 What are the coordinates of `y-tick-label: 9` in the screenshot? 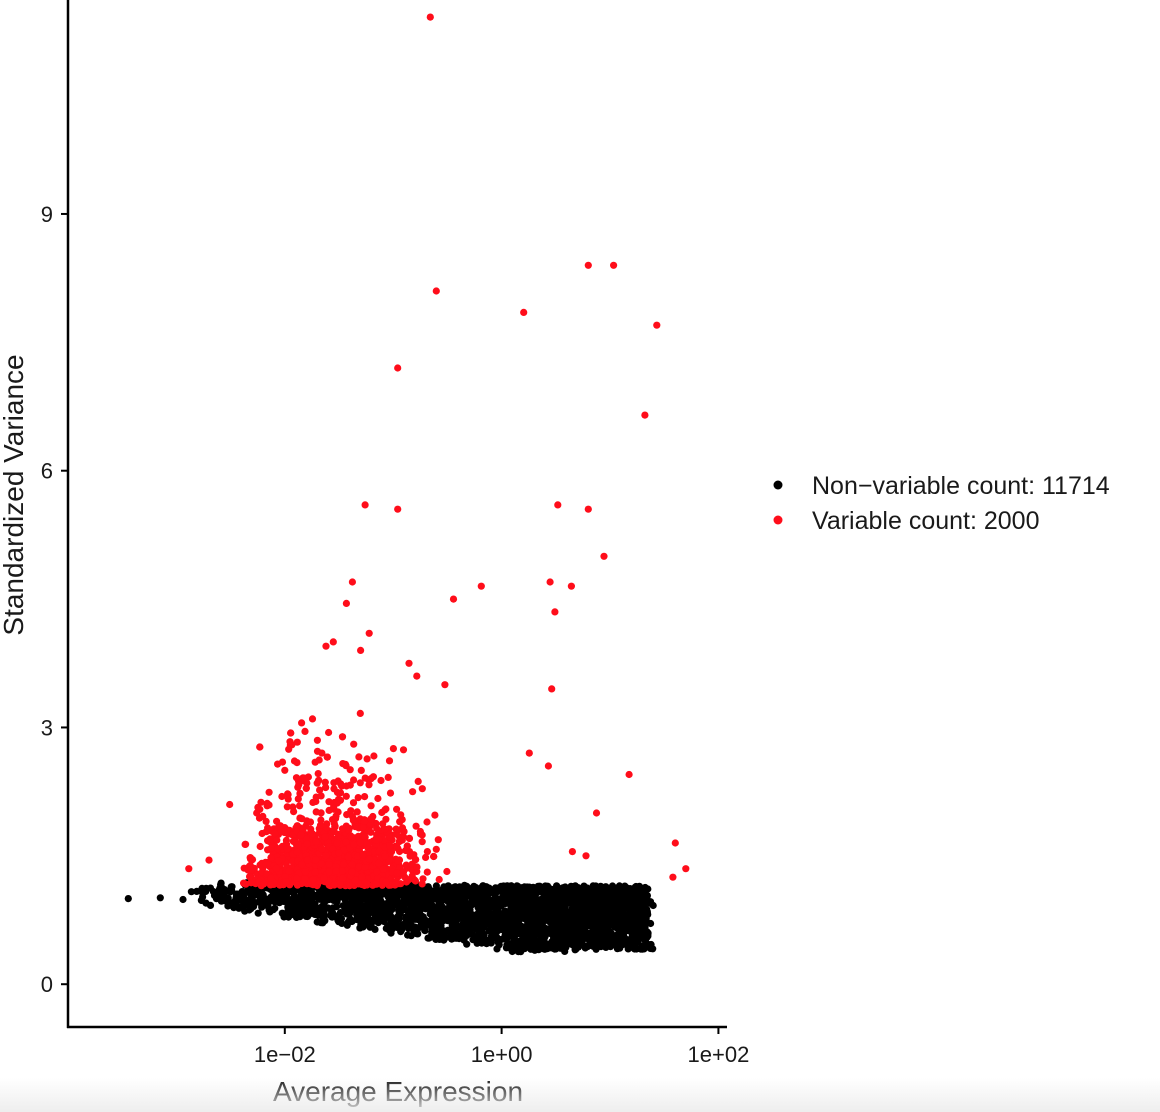 It's located at (47, 214).